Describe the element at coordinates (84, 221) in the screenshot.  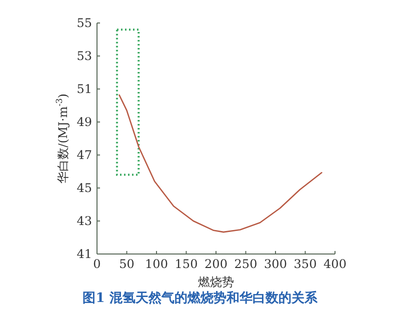
I see `y-tick-label: 43` at that location.